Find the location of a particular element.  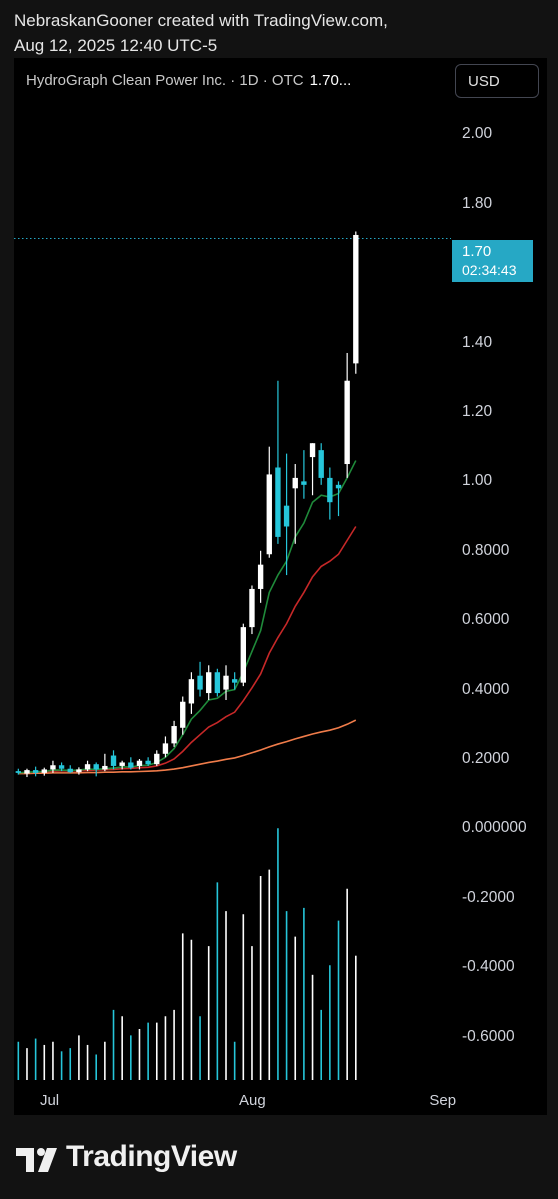

y-tick-label: 1.00 is located at coordinates (477, 481).